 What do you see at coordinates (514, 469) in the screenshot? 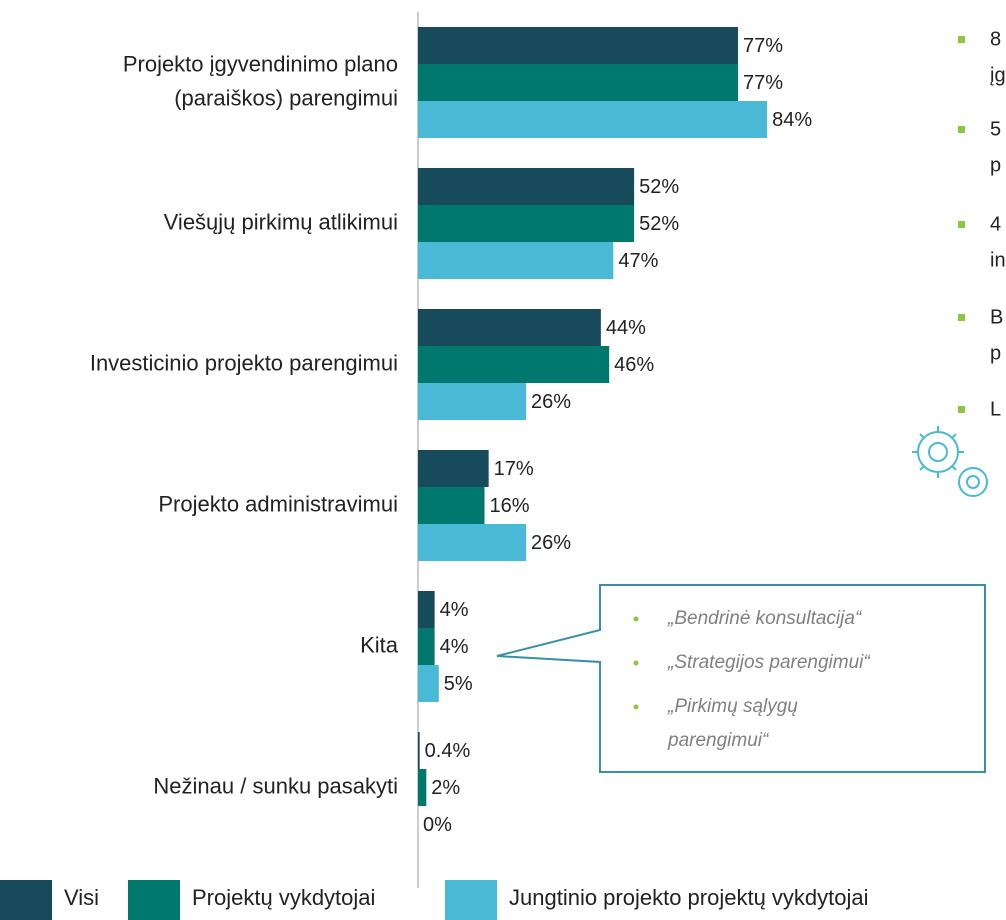
I see `value-label: 17%` at bounding box center [514, 469].